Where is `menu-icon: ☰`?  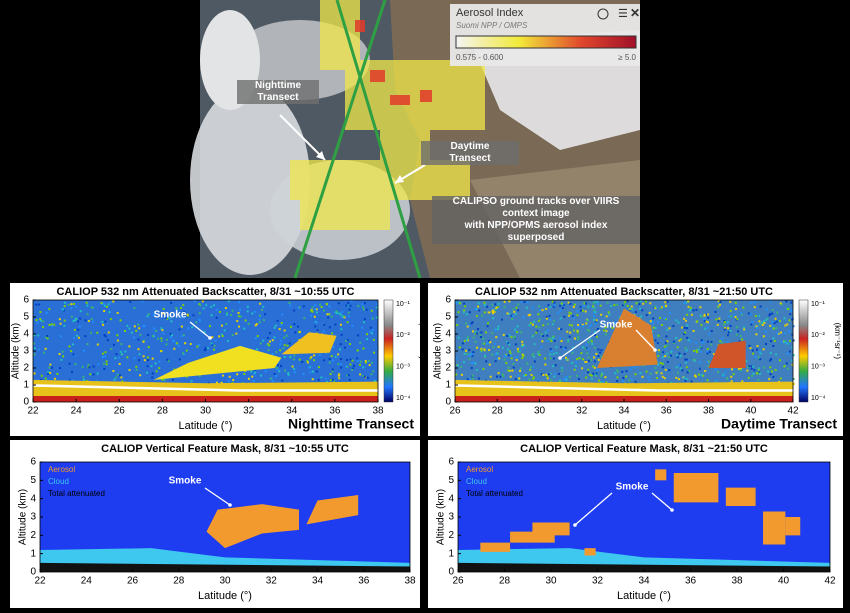 menu-icon: ☰ is located at coordinates (623, 14).